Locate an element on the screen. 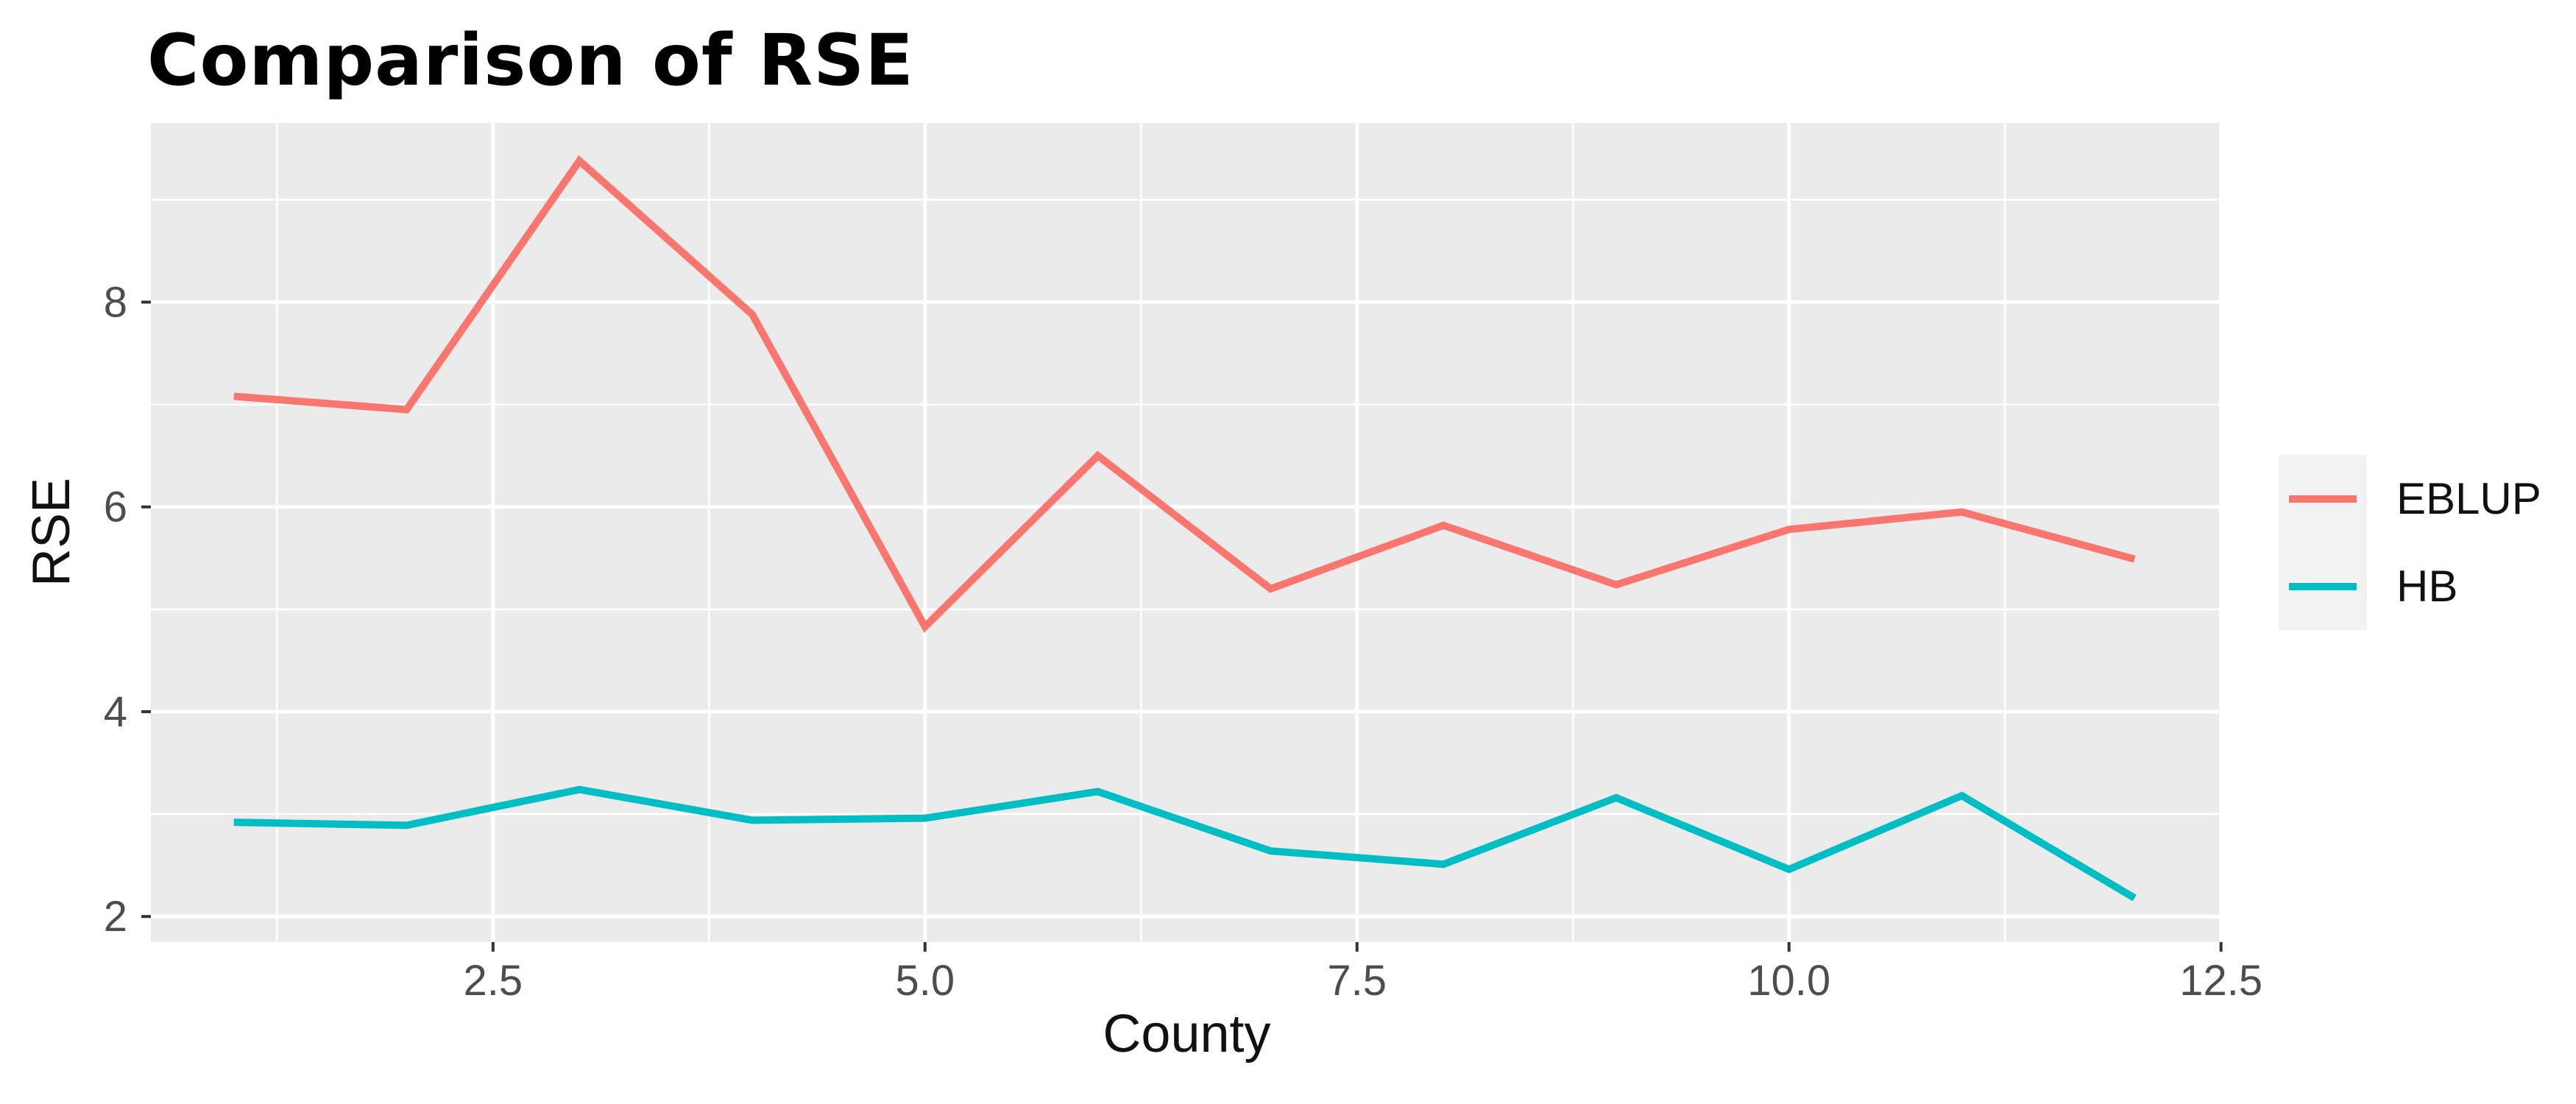  legend-item-eblup: EBLUP is located at coordinates (2410, 498).